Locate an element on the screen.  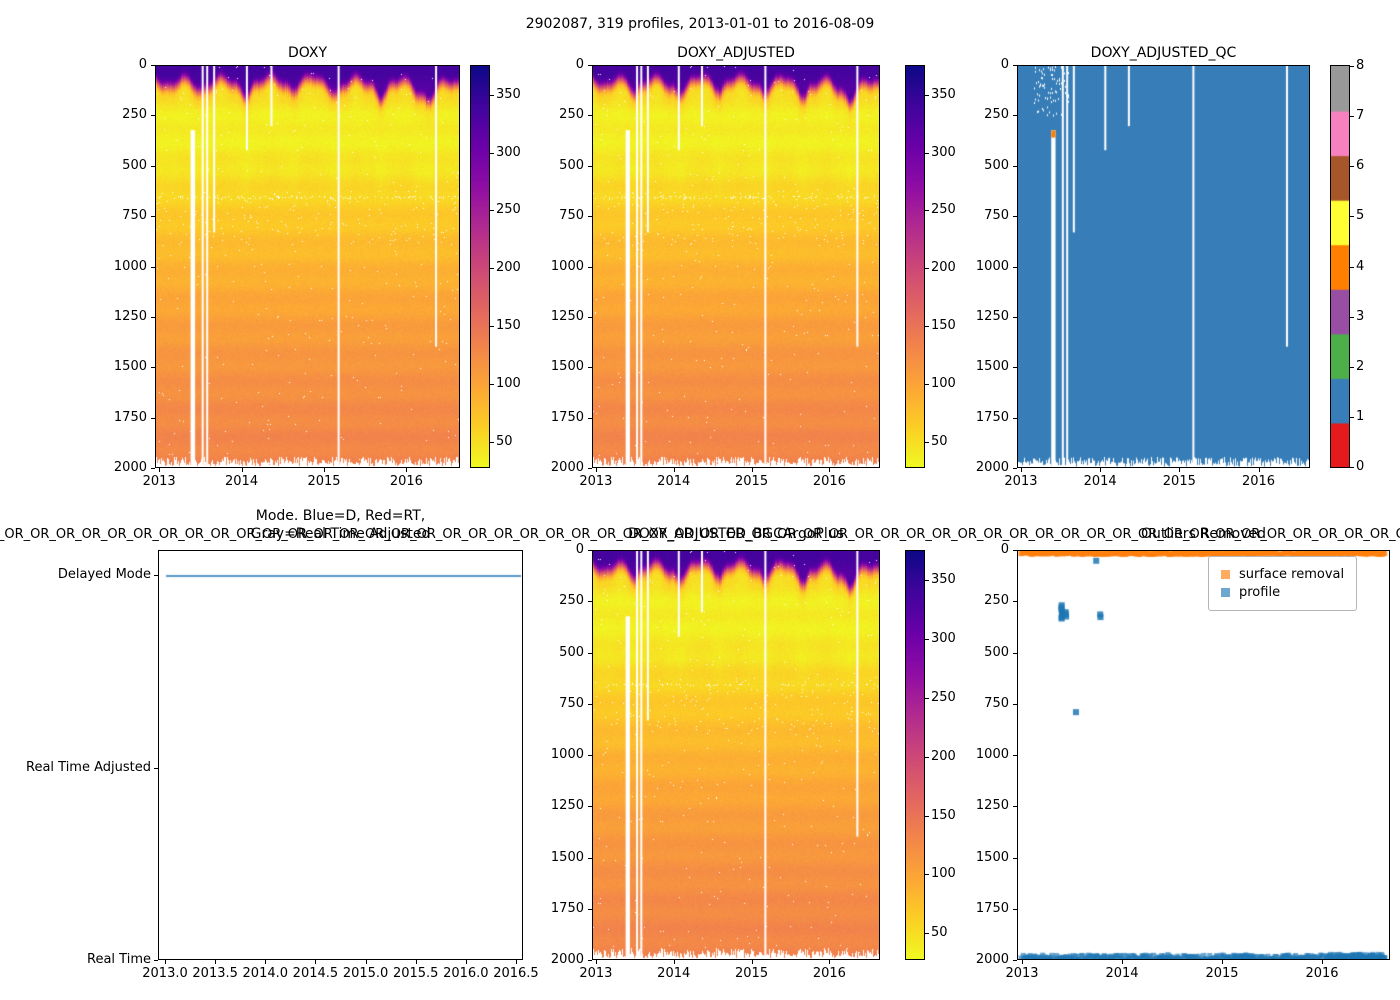
colorbar-tick-label: 350 is located at coordinates (508, 94).